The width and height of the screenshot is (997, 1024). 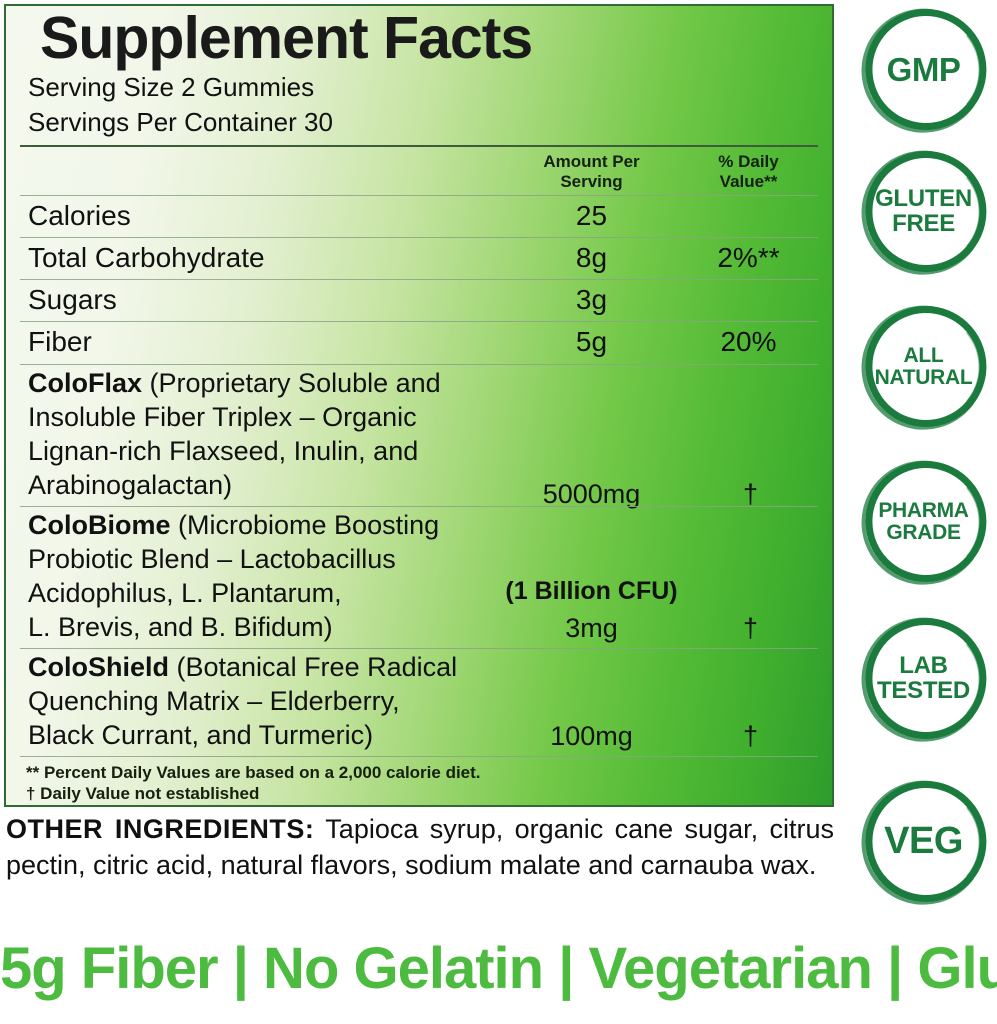 I want to click on badge-label-line2: TESTED, so click(x=923, y=690).